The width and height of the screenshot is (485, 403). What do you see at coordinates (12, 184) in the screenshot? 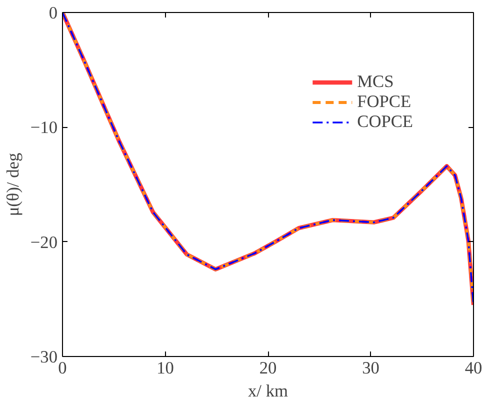
I see `y-axis-title: μ(θ)/ deg` at bounding box center [12, 184].